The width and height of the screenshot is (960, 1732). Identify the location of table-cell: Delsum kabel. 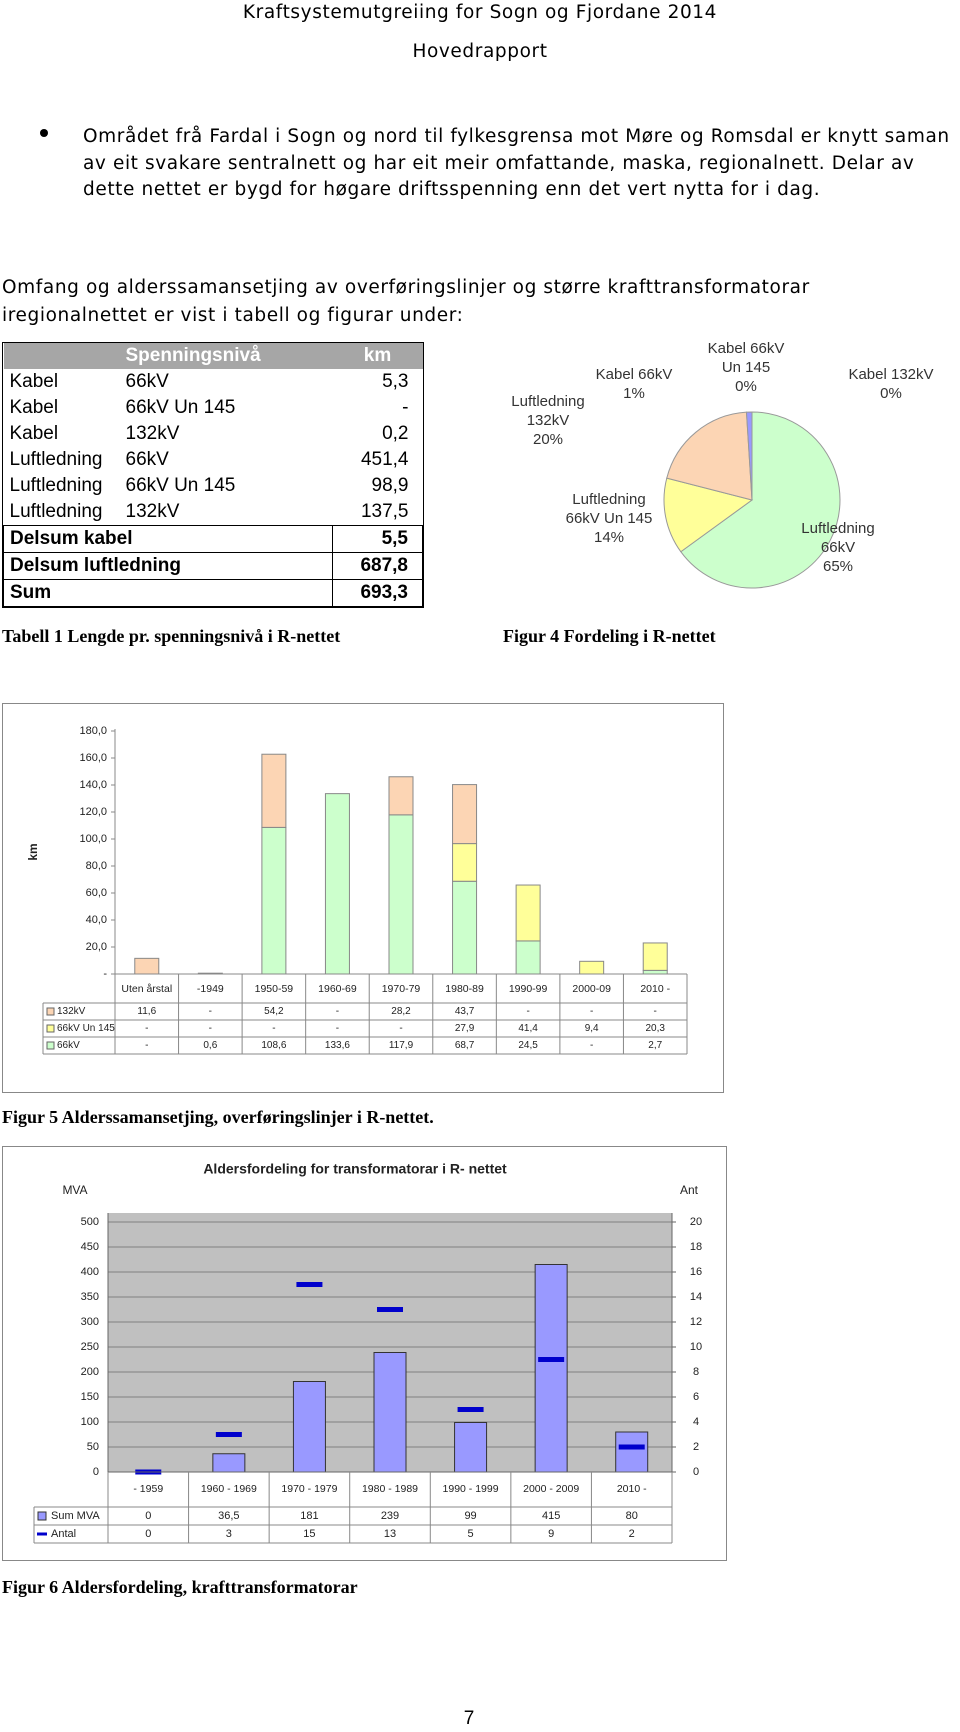
(168, 539).